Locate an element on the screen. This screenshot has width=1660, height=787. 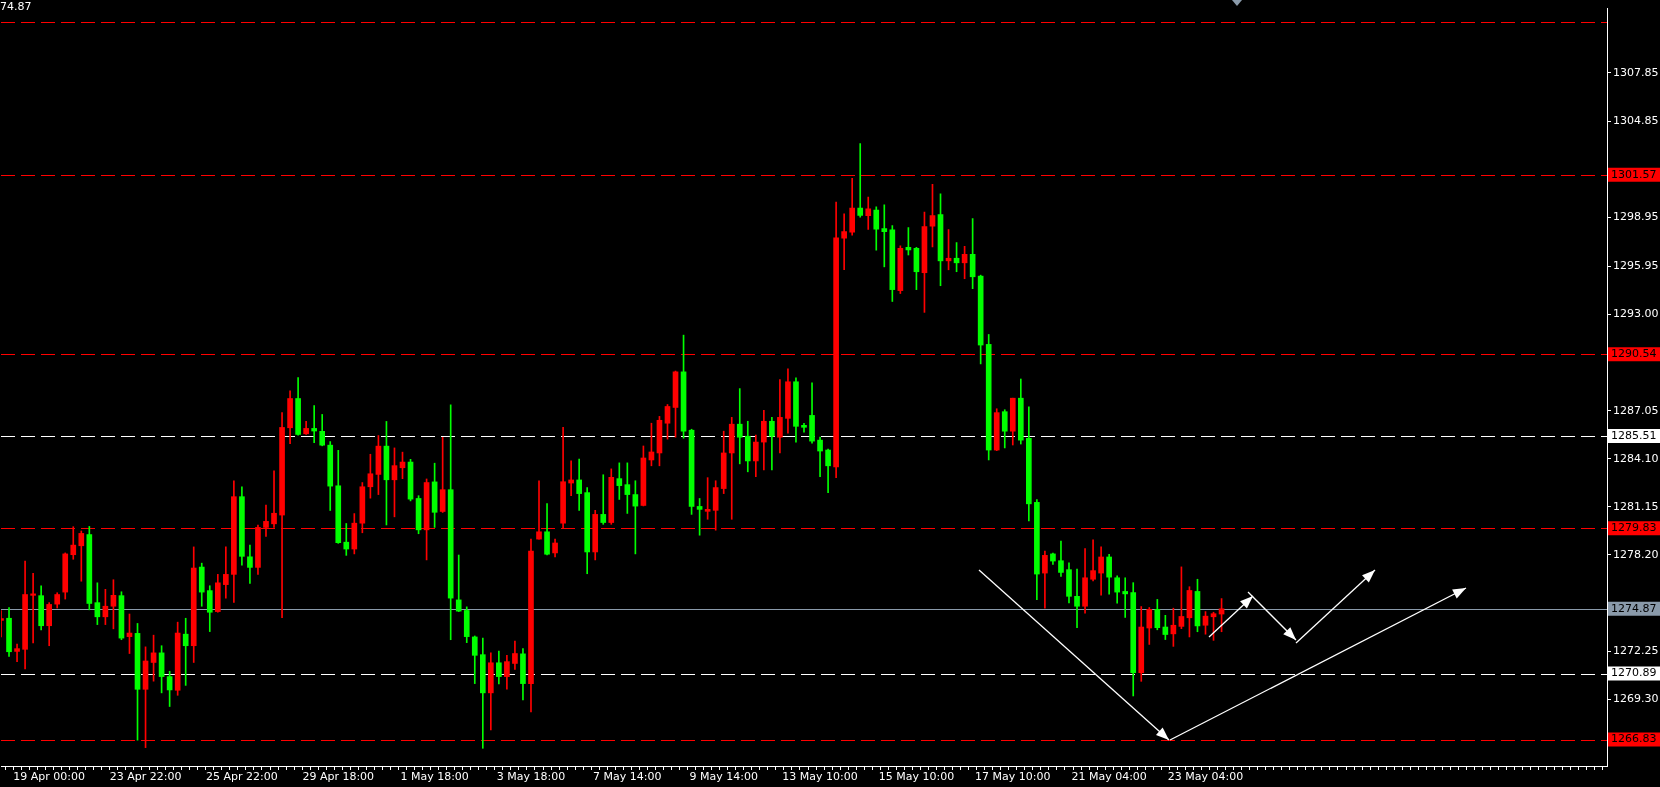
ref-line-label: 1290.54 is located at coordinates (1634, 353).